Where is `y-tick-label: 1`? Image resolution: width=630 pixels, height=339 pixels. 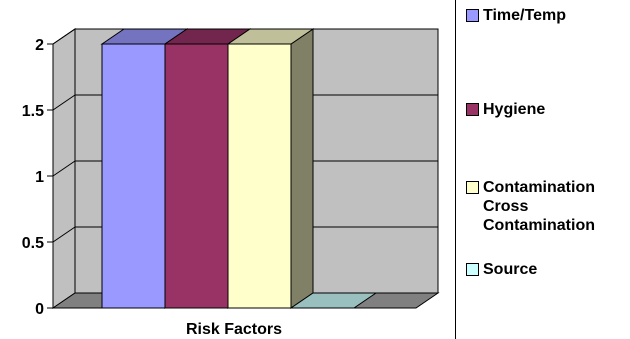 y-tick-label: 1 is located at coordinates (39, 177).